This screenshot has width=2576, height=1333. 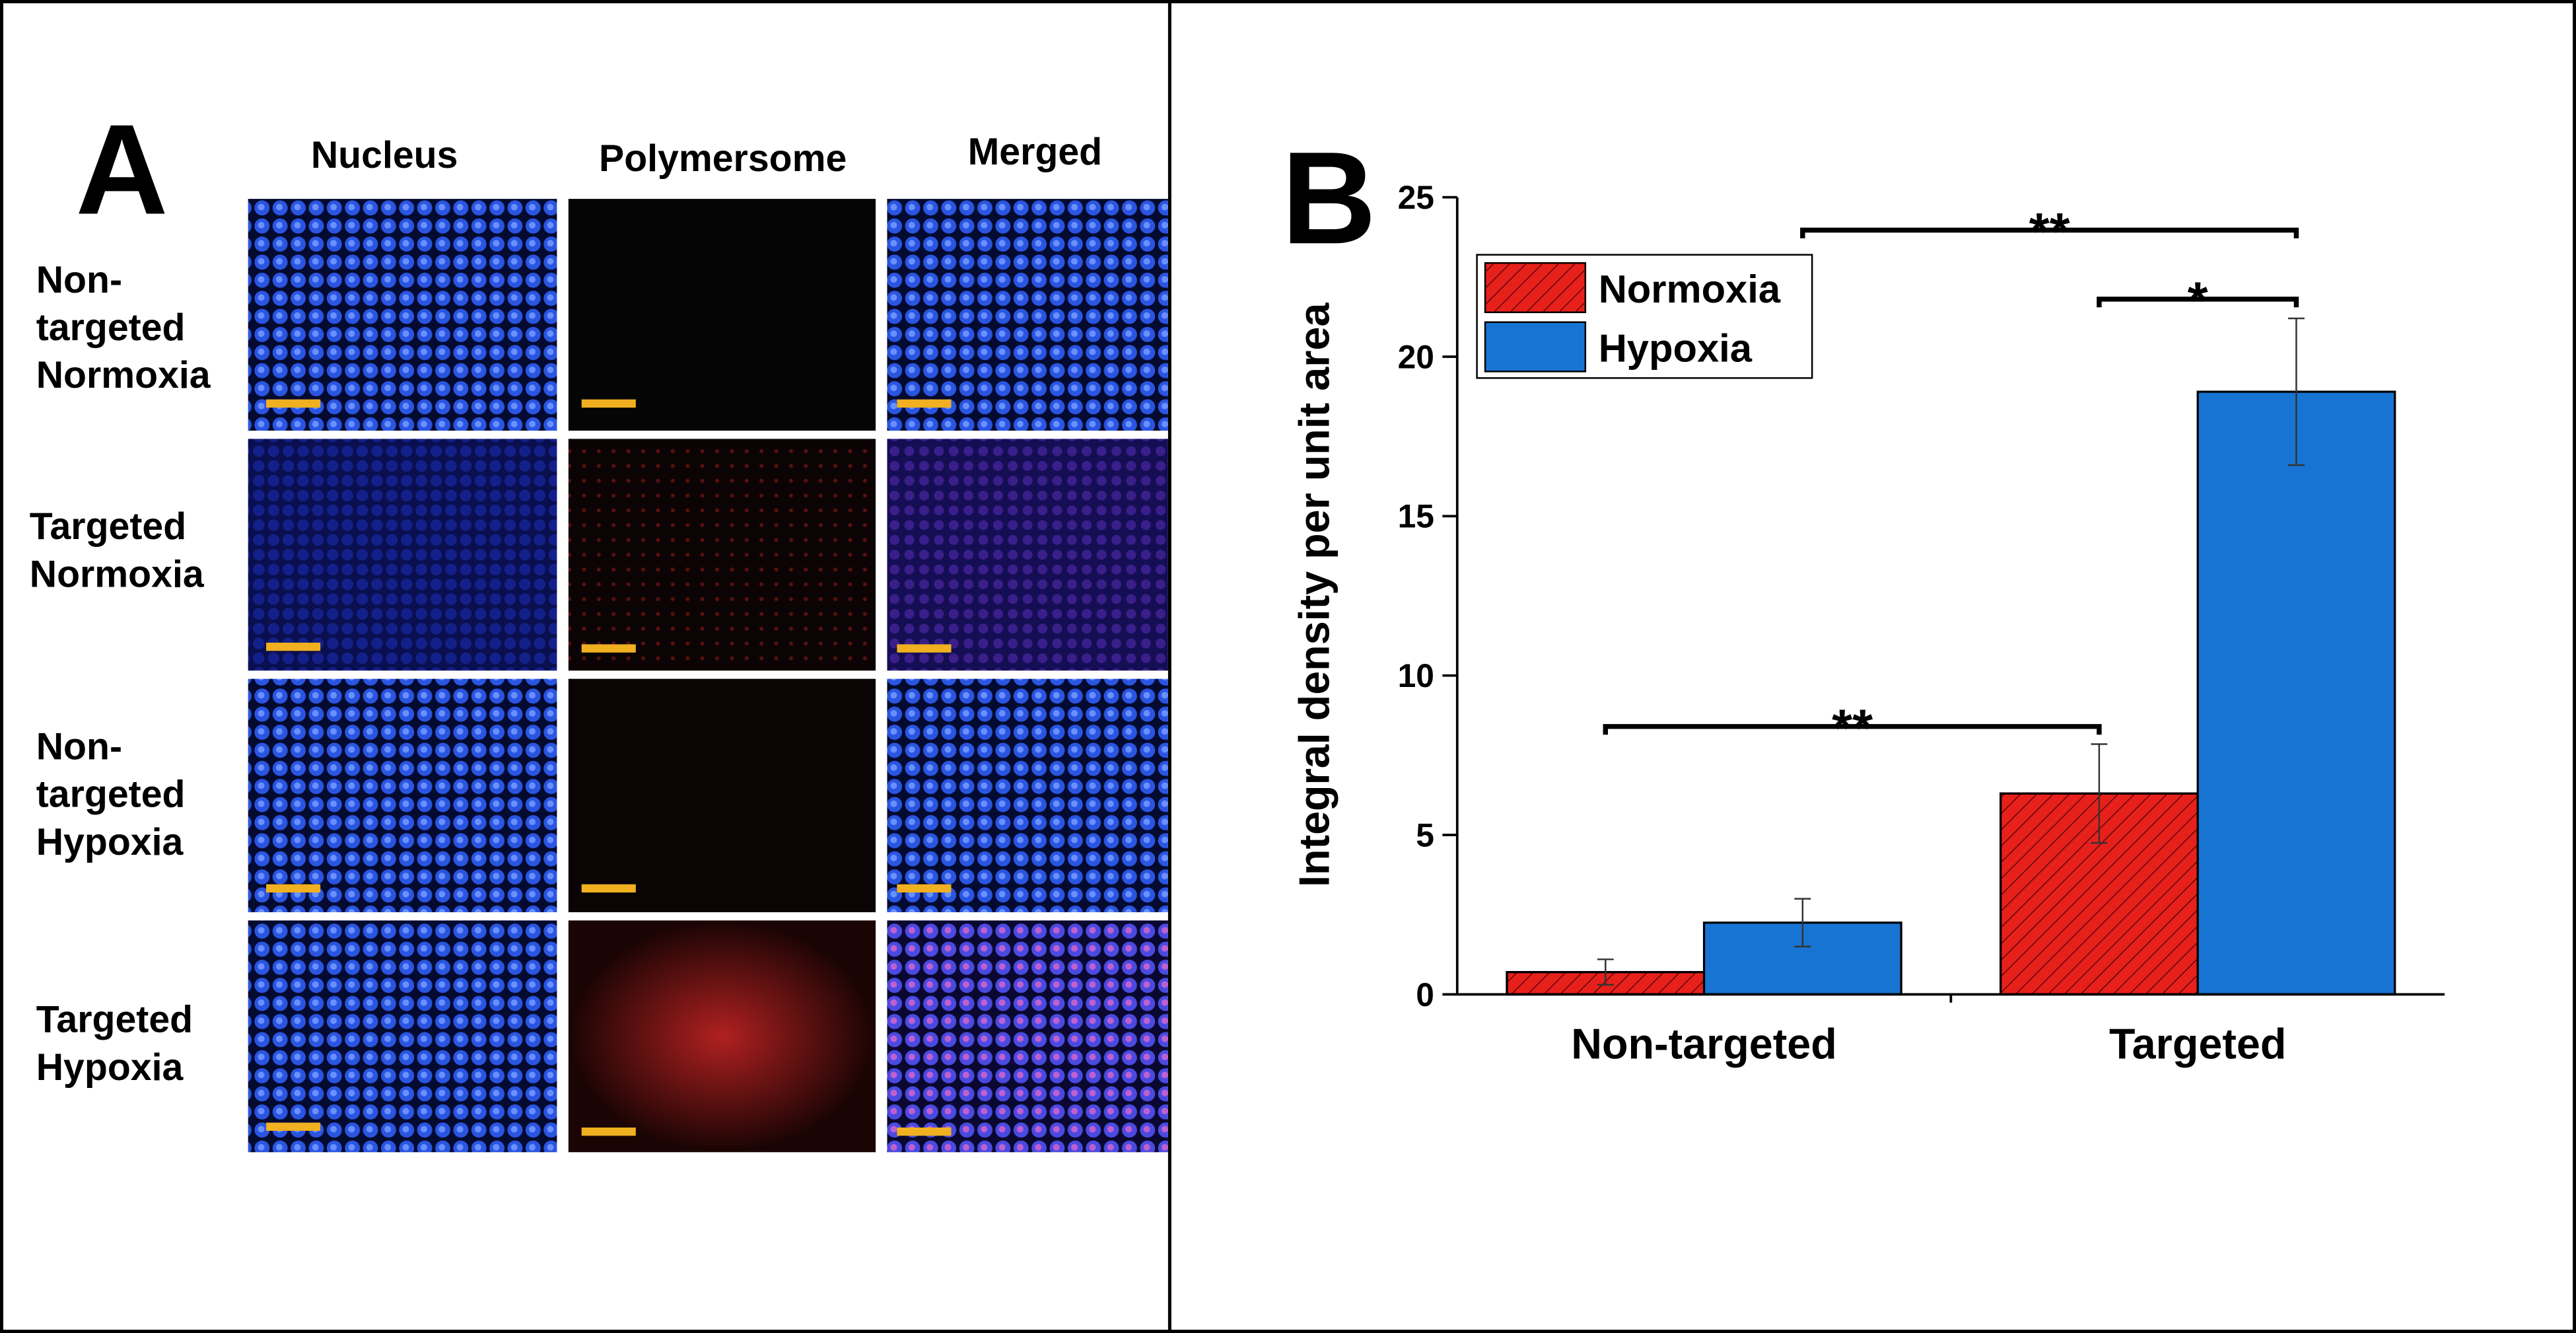 I want to click on panel-label: A, so click(x=122, y=169).